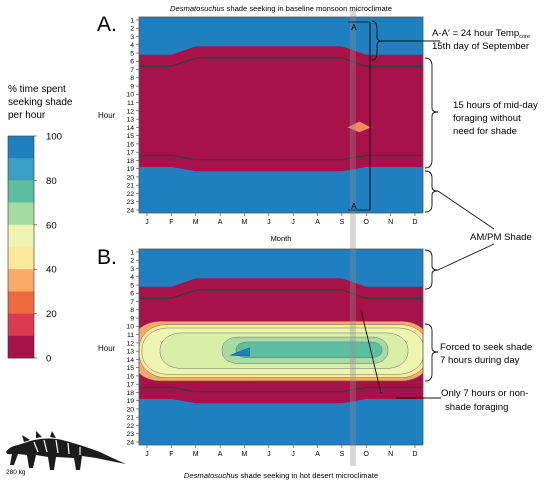 The image size is (550, 486). What do you see at coordinates (240, 352) in the screenshot?
I see `panel-b-peak-spot` at bounding box center [240, 352].